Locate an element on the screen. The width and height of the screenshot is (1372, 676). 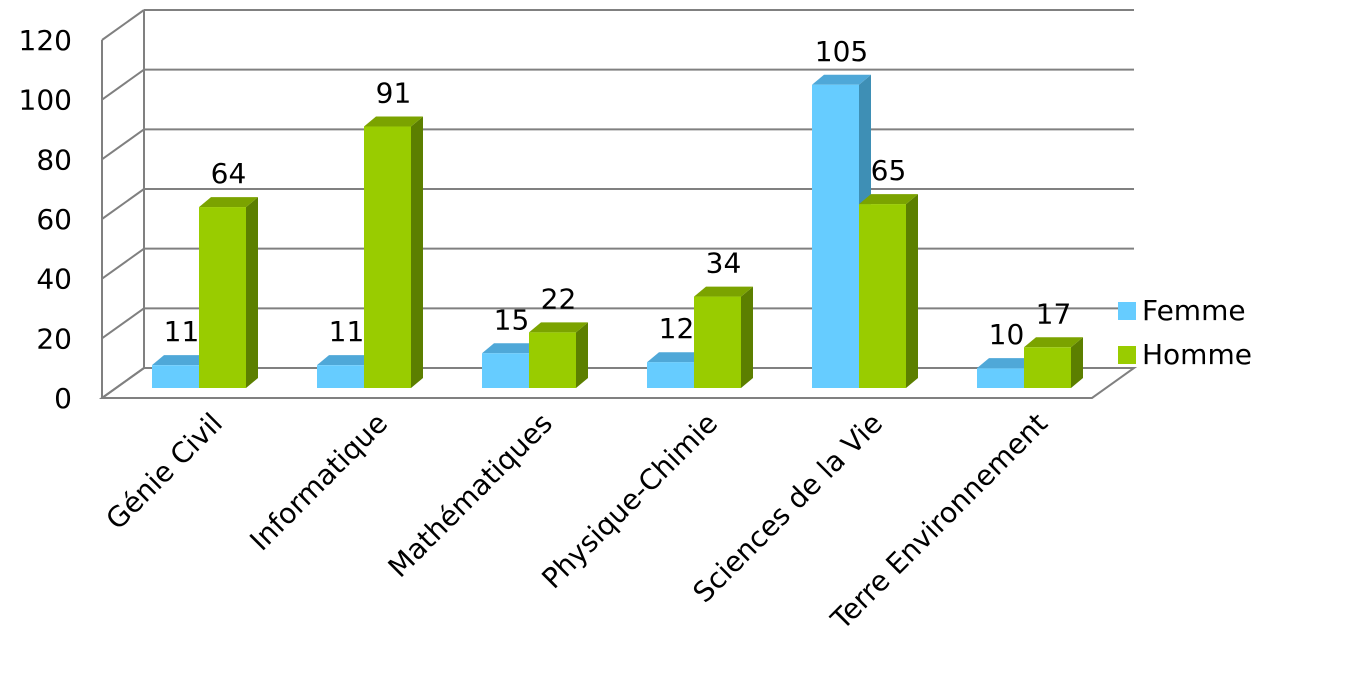
legend-label: Homme is located at coordinates (1197, 354).